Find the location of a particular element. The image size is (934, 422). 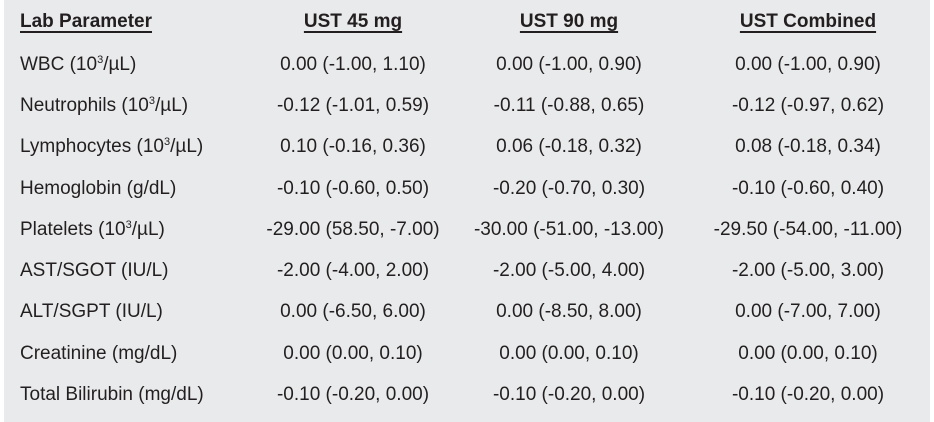

row-label: Lymphocytes (103/µL) is located at coordinates (112, 147).